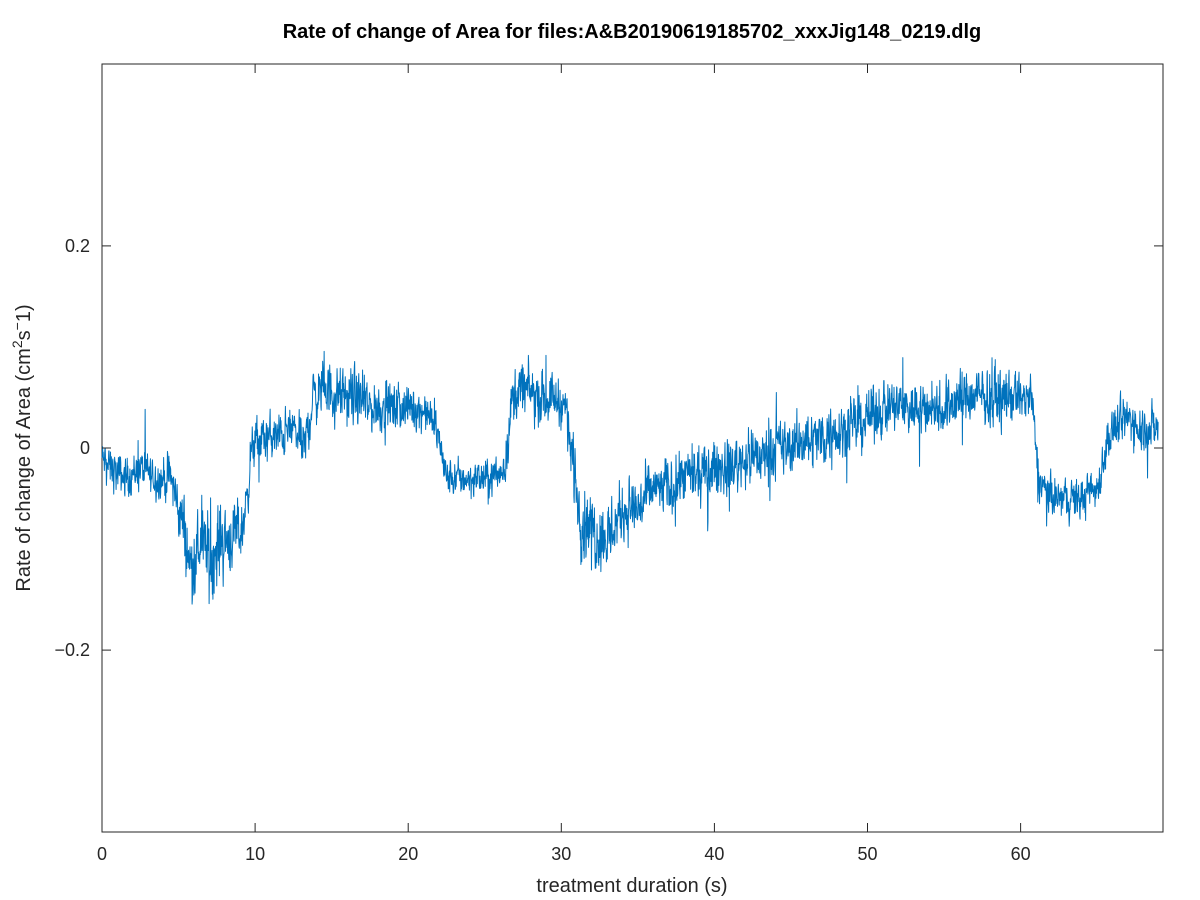 The height and width of the screenshot is (900, 1200). I want to click on x-tick-label: 20, so click(408, 854).